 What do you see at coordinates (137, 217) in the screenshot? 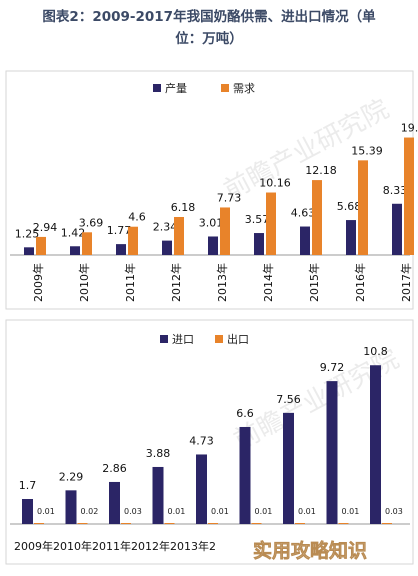
I see `data-label-需求-2011年: 4.6` at bounding box center [137, 217].